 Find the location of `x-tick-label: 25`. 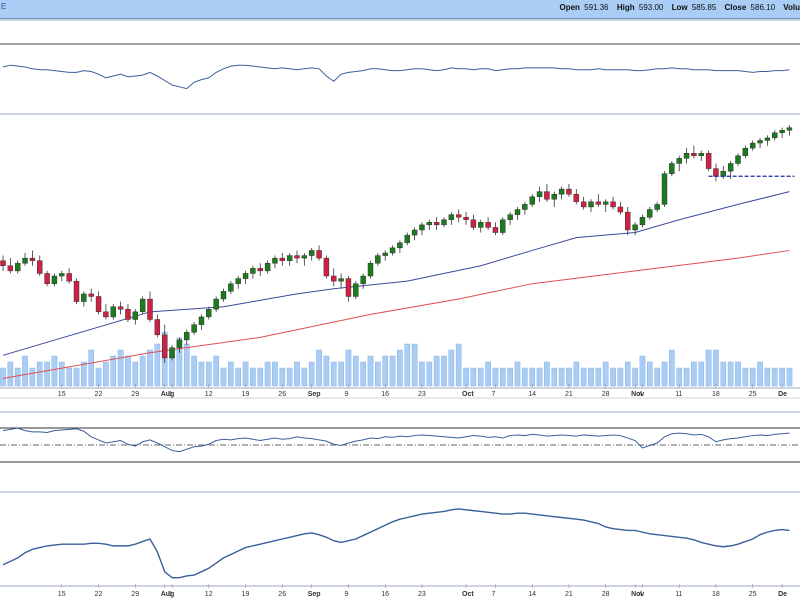

x-tick-label: 25 is located at coordinates (753, 394).